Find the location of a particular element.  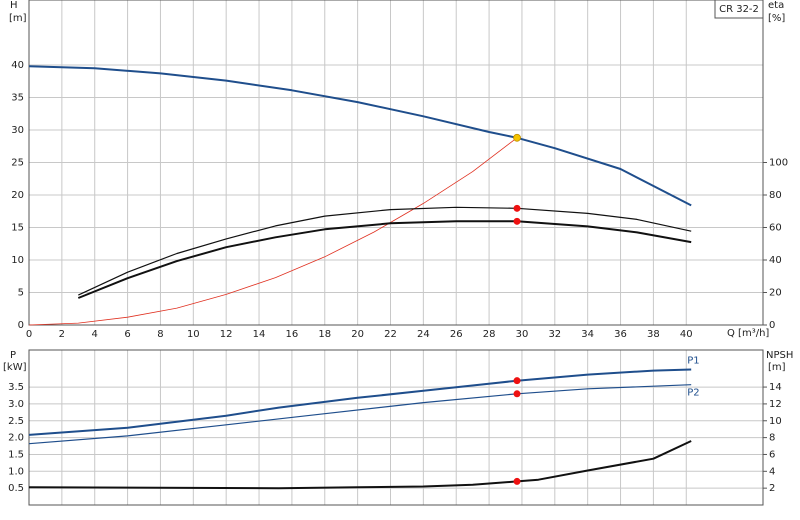

series-label: P1 is located at coordinates (693, 361).